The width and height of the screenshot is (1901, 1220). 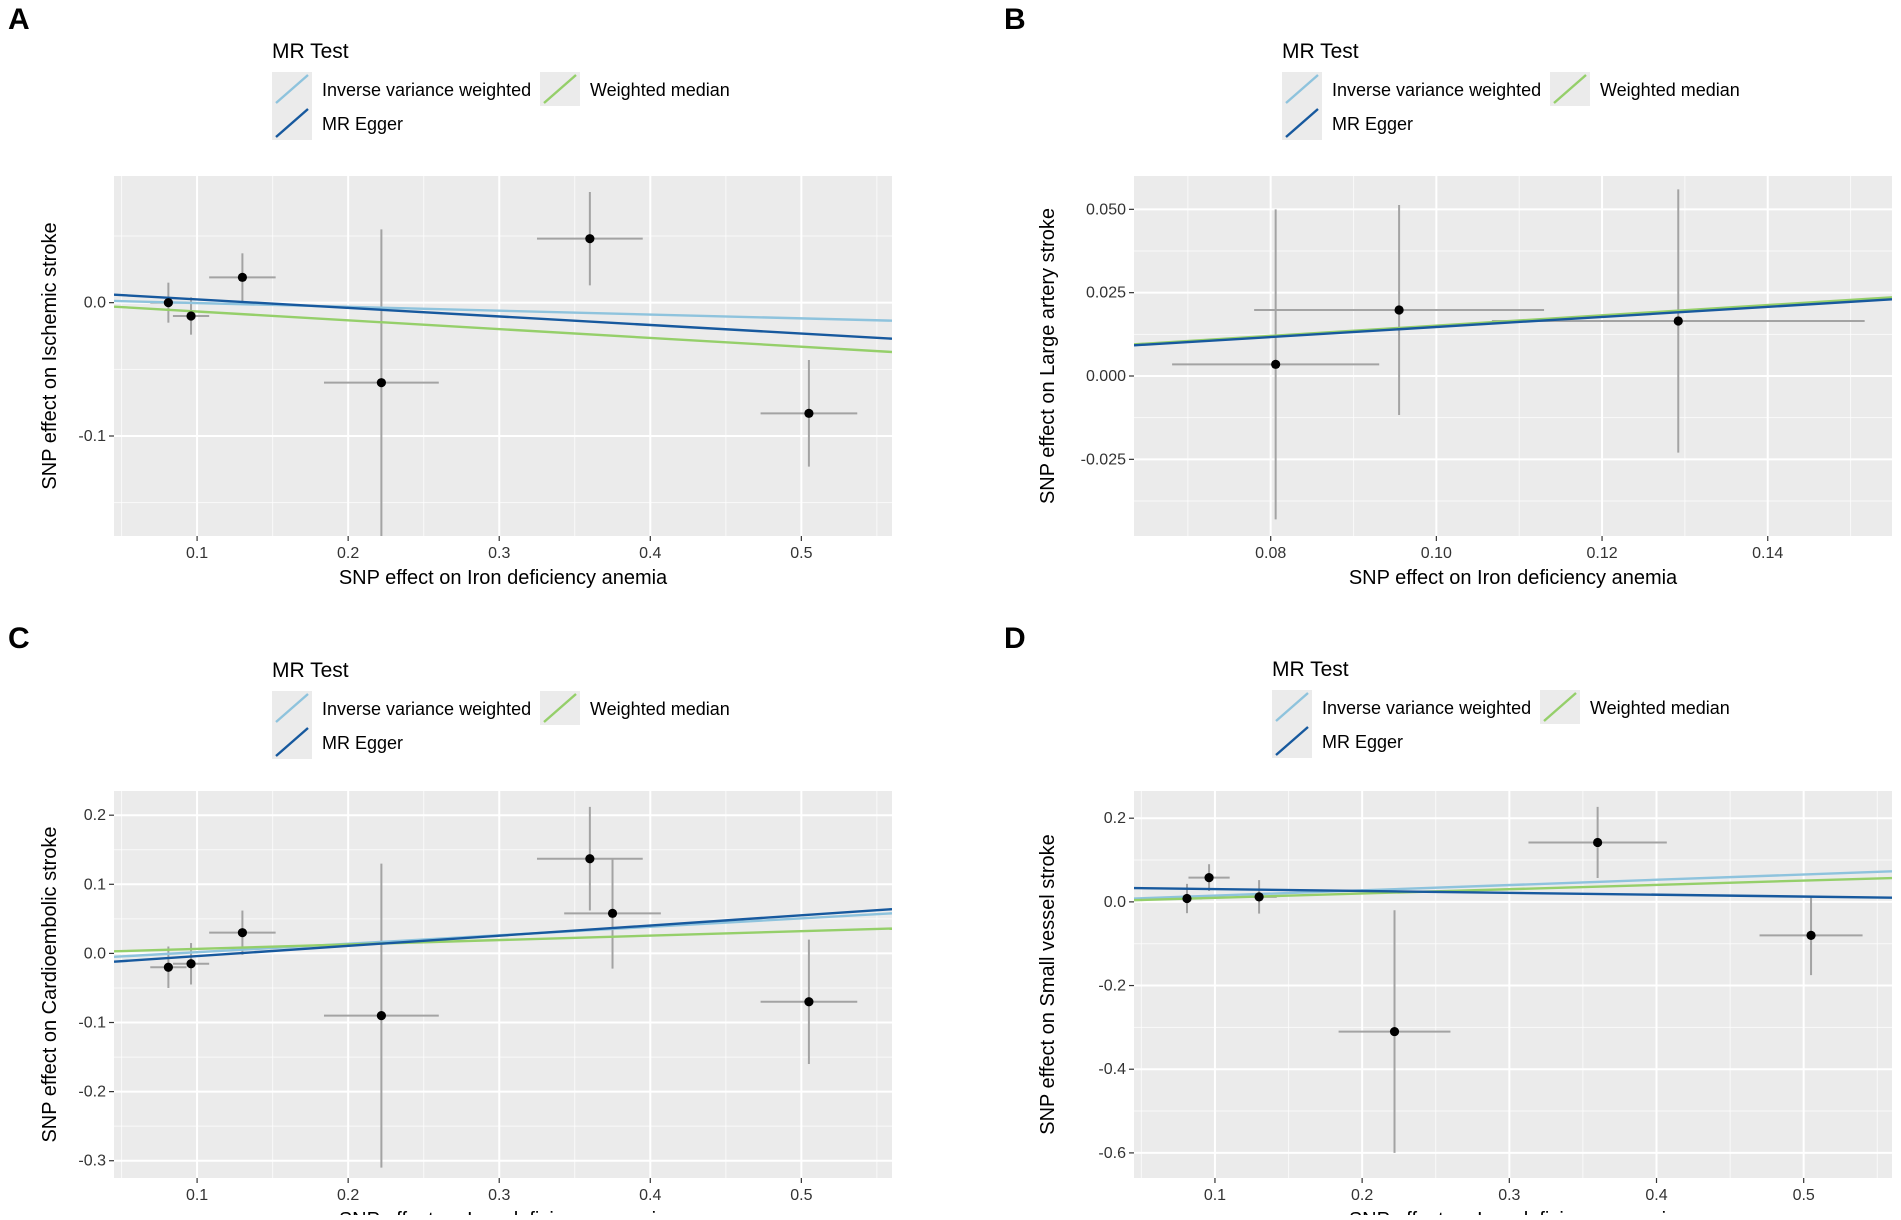 I want to click on x-tick-label: 0.10, so click(x=1436, y=553).